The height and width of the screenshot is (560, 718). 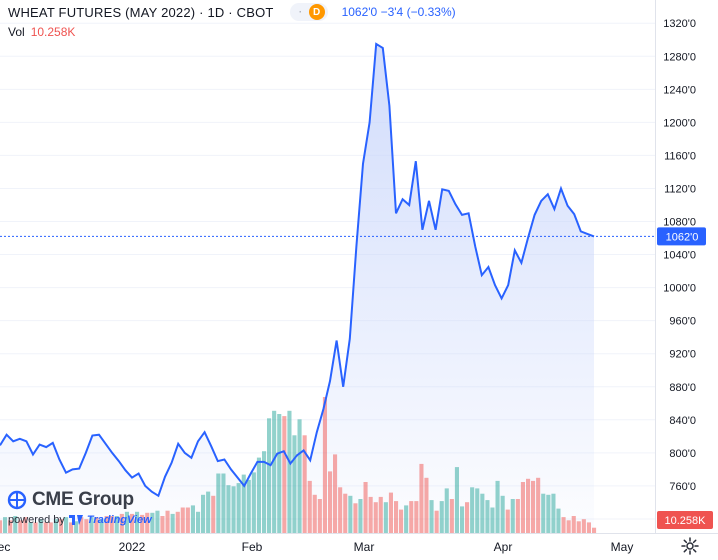 What do you see at coordinates (682, 355) in the screenshot?
I see `price-tick-label: 920'0` at bounding box center [682, 355].